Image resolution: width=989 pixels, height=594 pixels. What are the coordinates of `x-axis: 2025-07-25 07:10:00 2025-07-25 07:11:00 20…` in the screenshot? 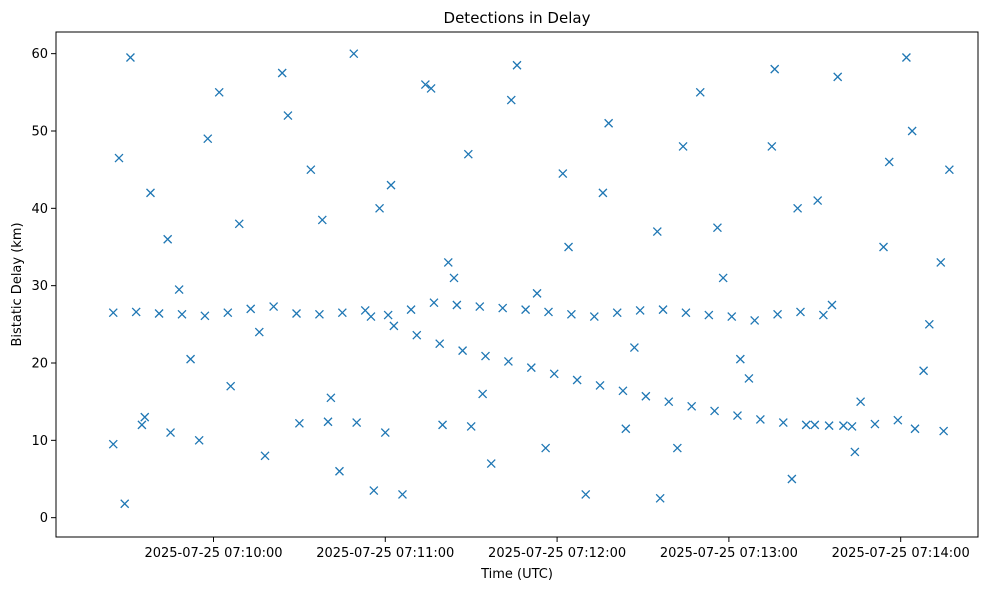 It's located at (557, 549).